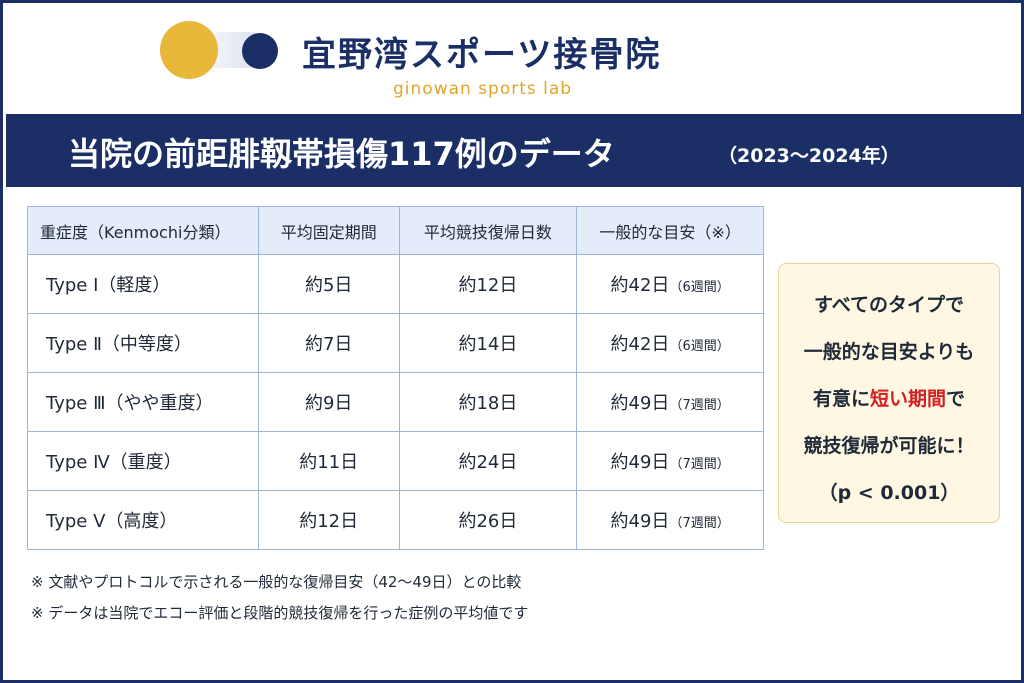 This screenshot has width=1024, height=683. I want to click on callout-pvalue: （p < 0.001）, so click(889, 493).